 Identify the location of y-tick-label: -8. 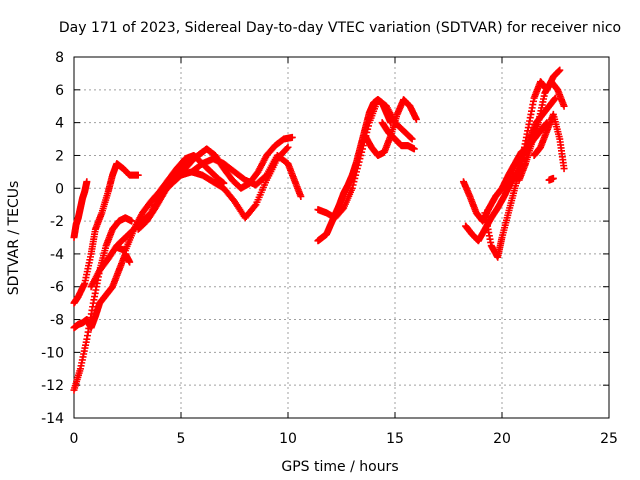
(57, 321).